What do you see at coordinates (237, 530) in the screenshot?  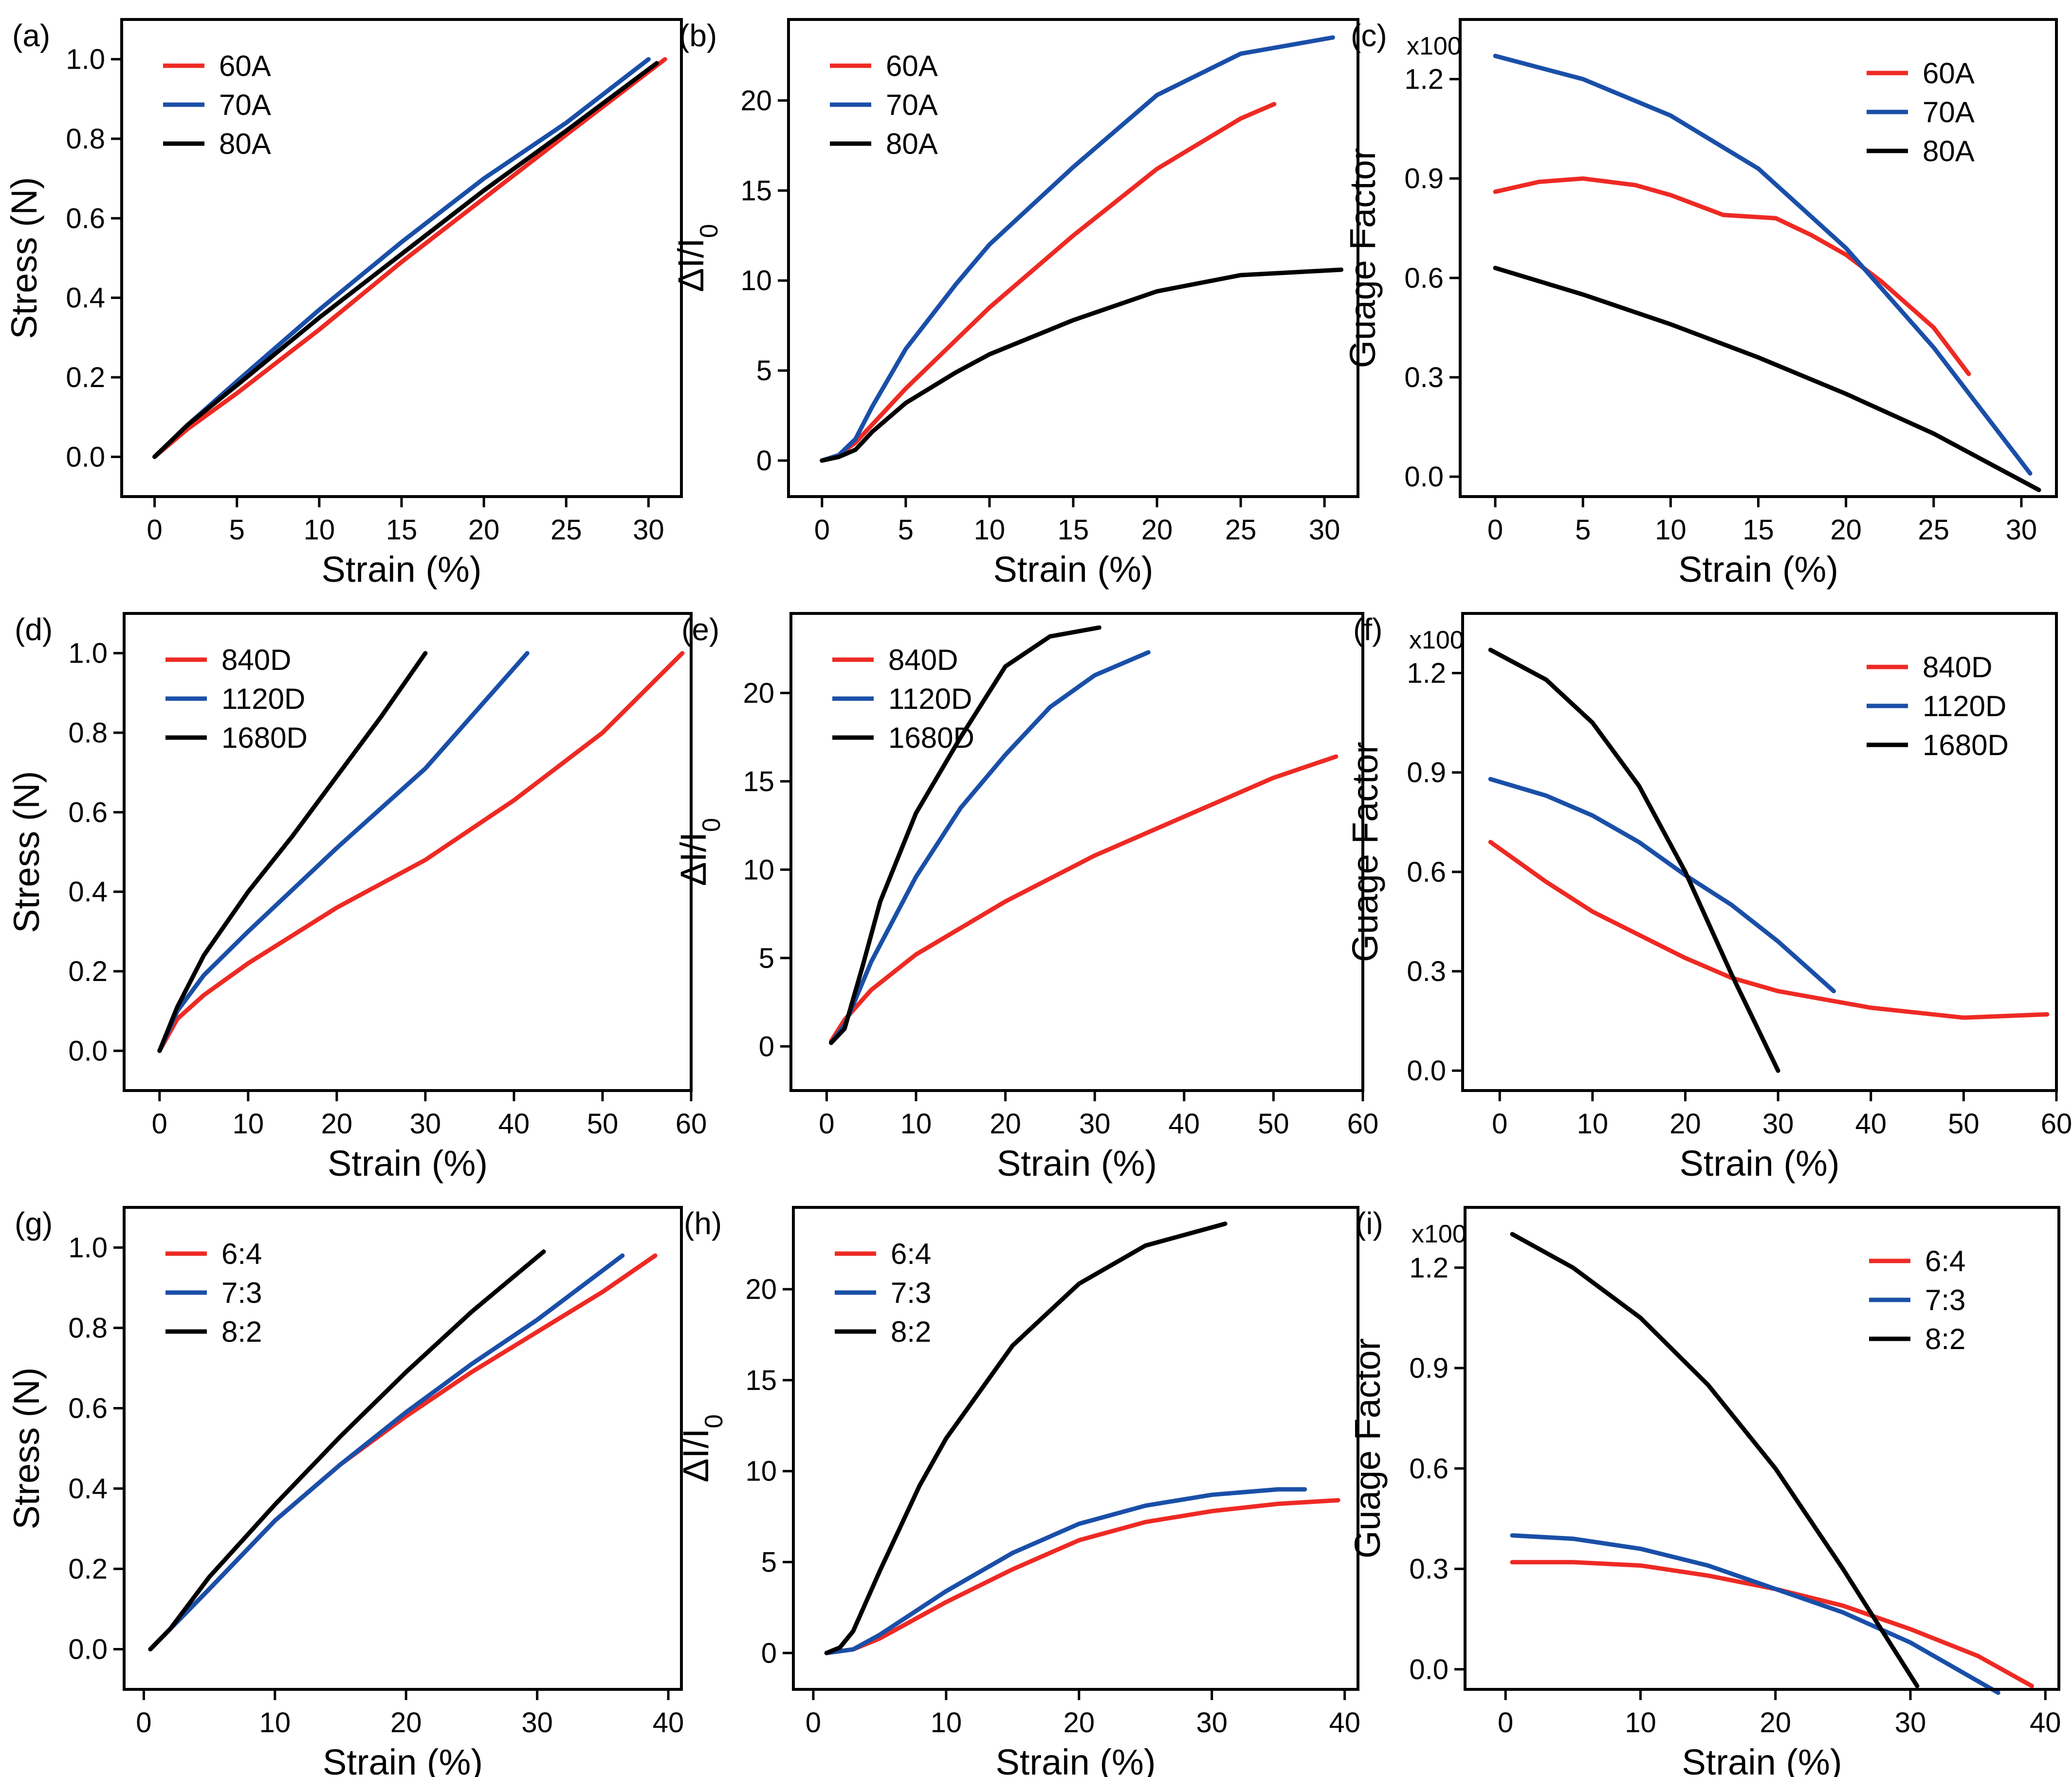 I see `x-tick-label: 5` at bounding box center [237, 530].